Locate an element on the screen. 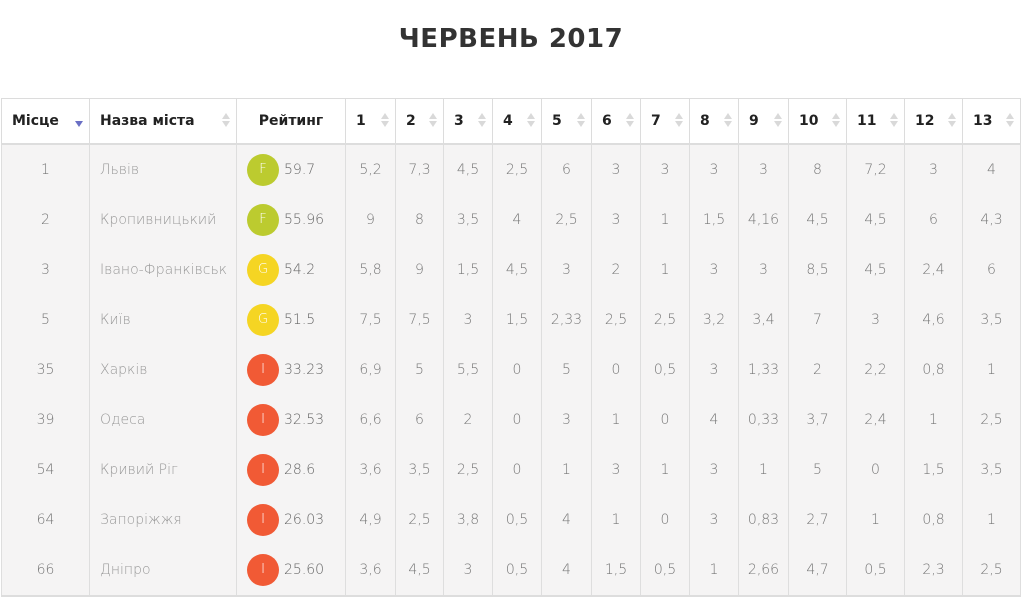  column-header-criterion-9: 9 is located at coordinates (763, 121).